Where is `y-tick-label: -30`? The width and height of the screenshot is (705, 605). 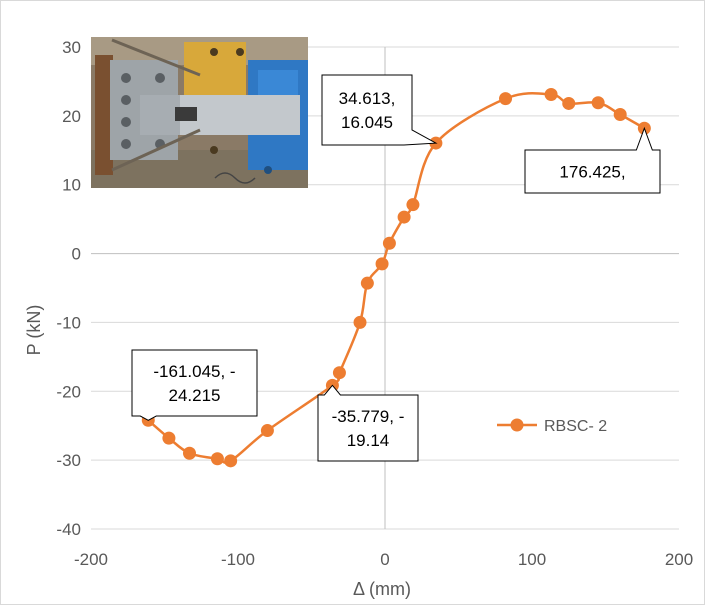
y-tick-label: -30 is located at coordinates (68, 460).